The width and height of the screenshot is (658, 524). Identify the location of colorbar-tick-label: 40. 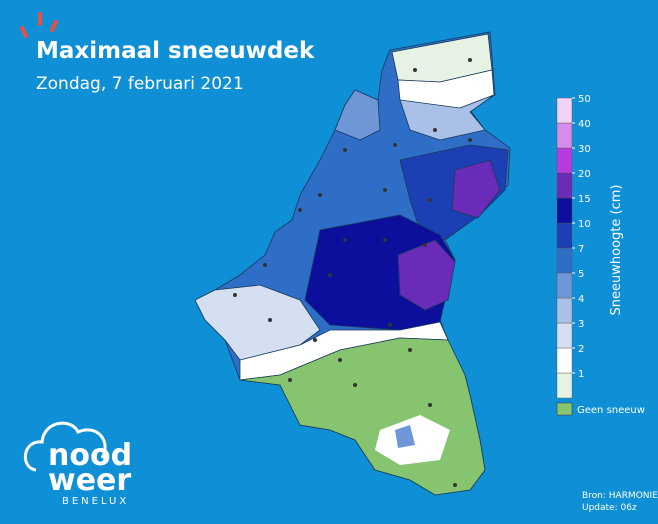
(584, 124).